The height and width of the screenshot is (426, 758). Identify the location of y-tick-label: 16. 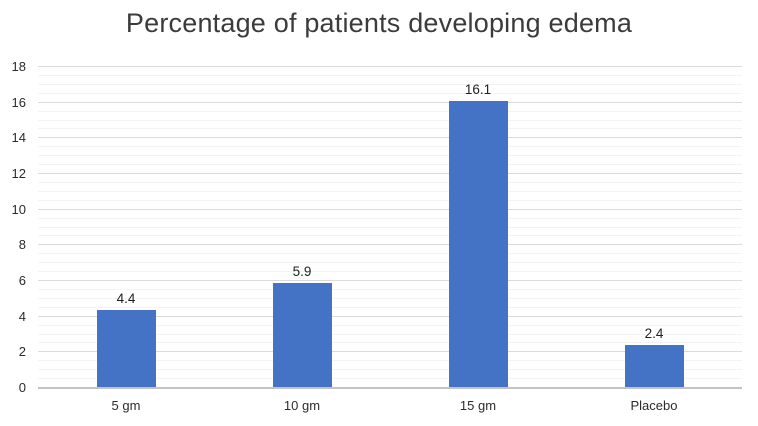
(18, 102).